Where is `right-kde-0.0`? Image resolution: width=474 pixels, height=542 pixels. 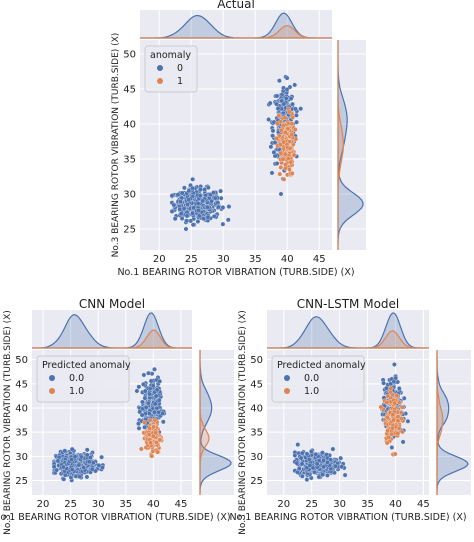
right-kde-0.0 is located at coordinates (215, 422).